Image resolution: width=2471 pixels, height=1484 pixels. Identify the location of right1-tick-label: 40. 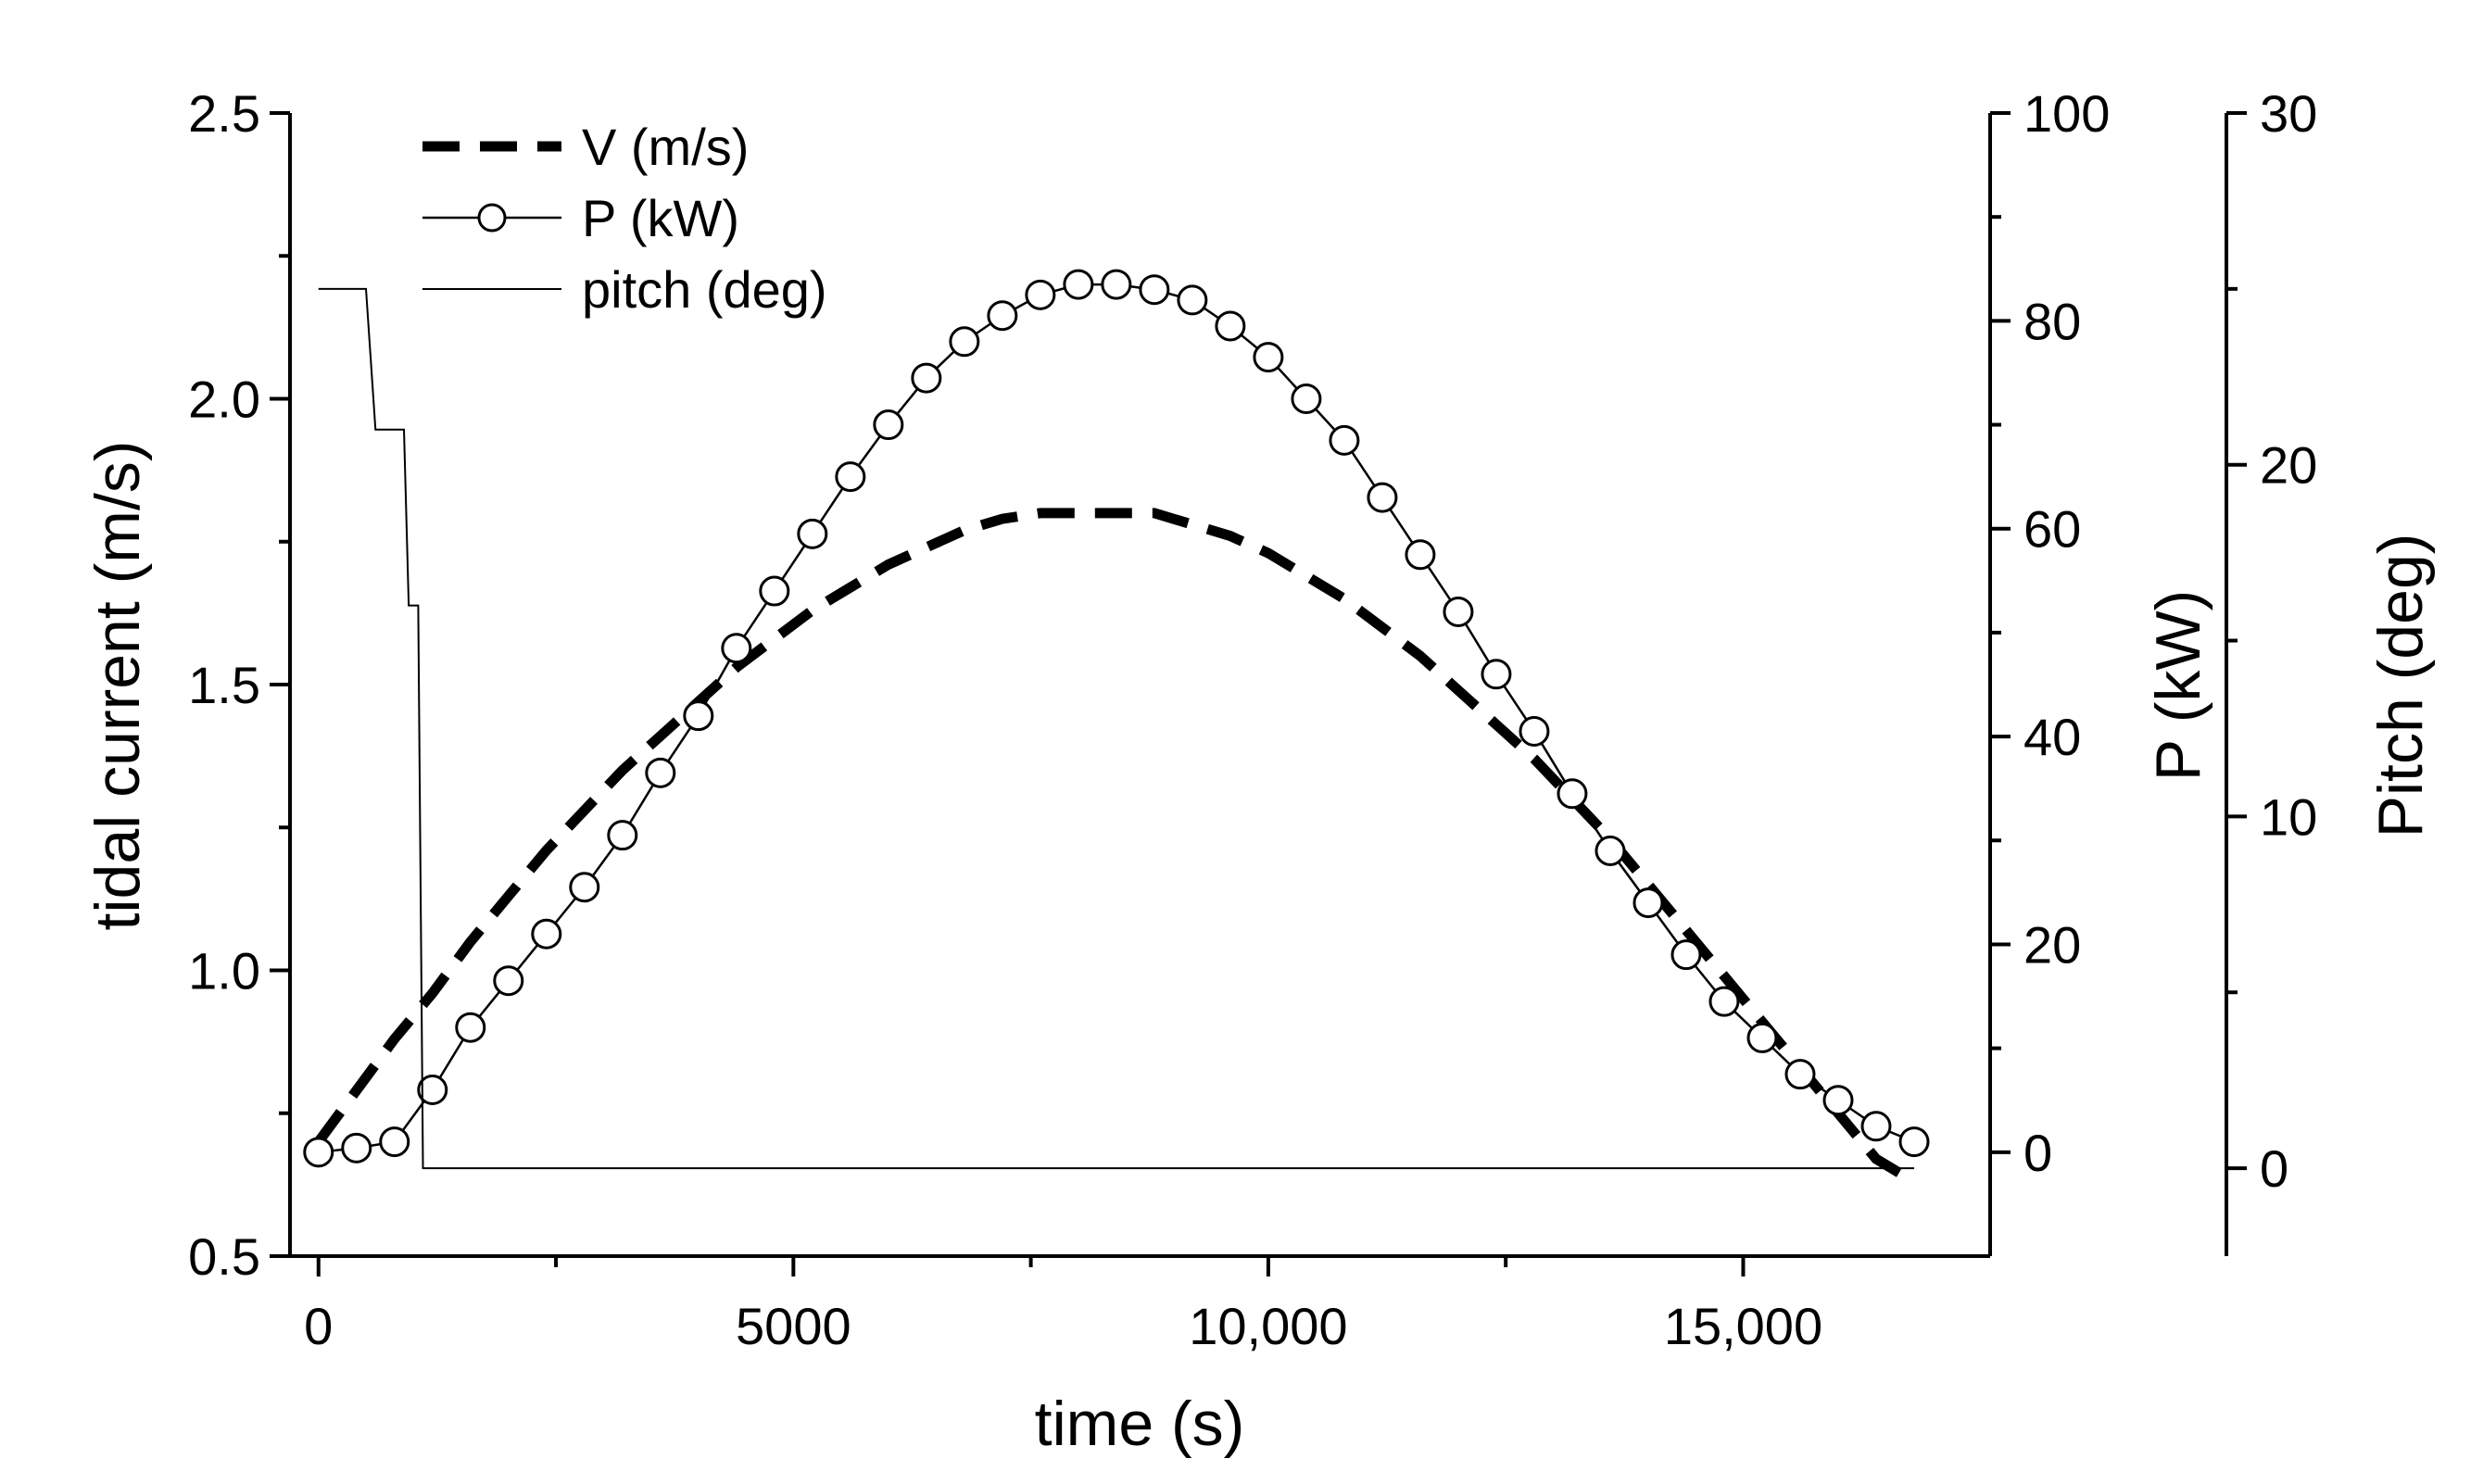
(2052, 737).